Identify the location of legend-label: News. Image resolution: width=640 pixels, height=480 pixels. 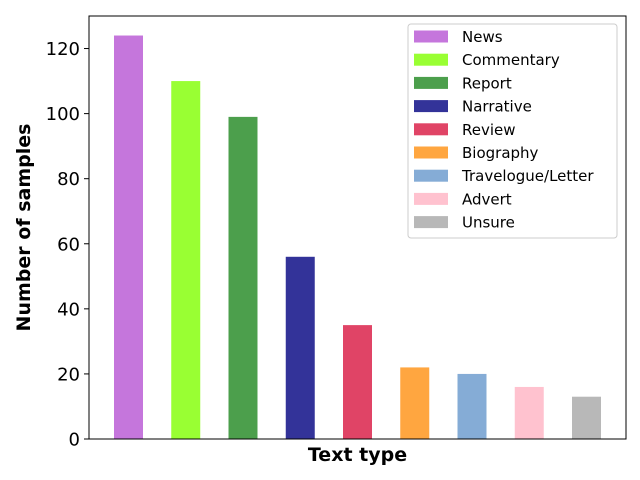
(482, 37).